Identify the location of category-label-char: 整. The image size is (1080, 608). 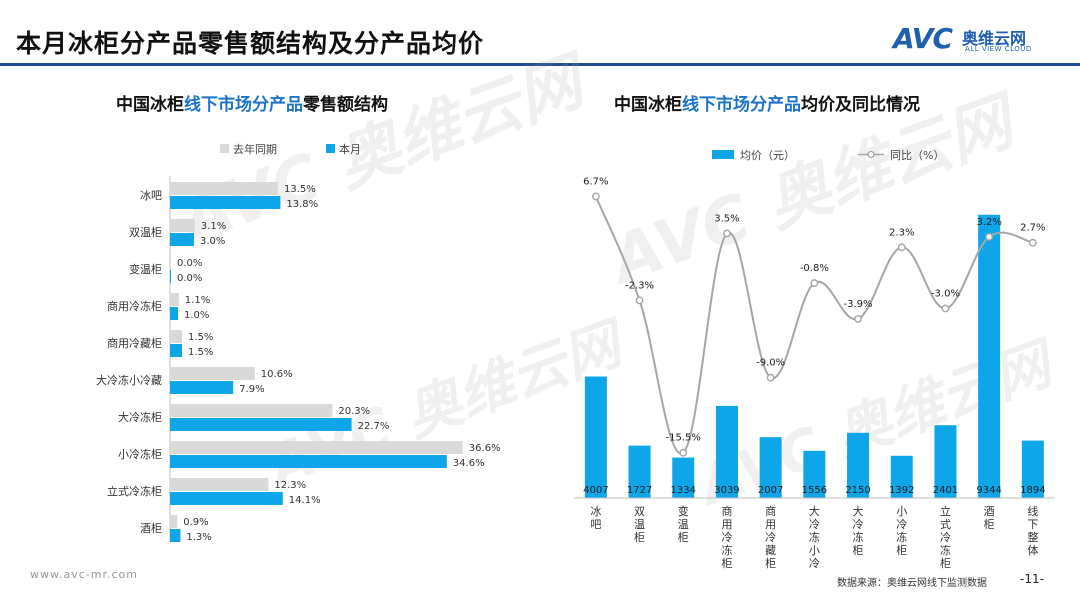
(1032, 537).